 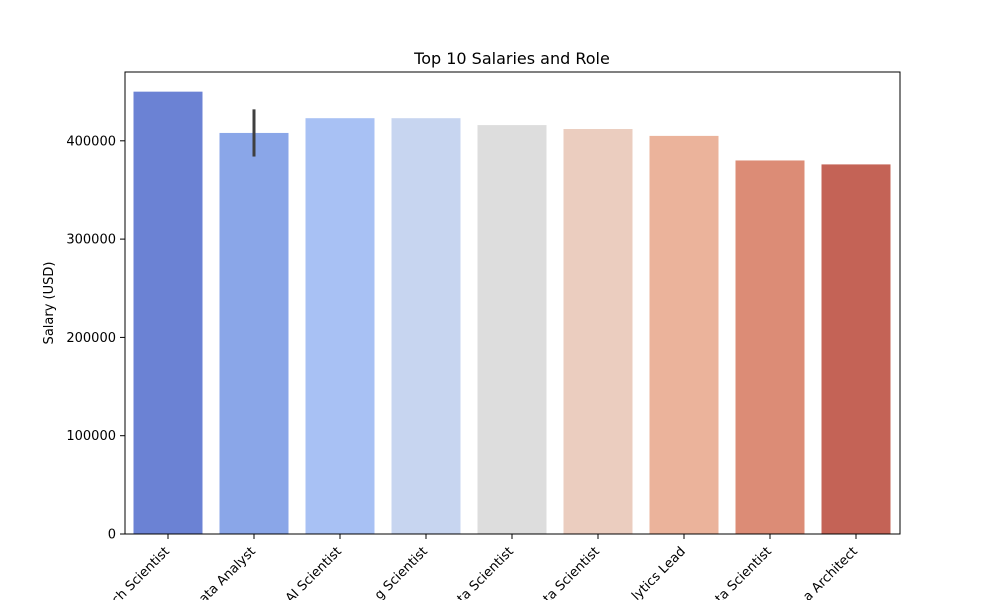 I want to click on x-tick-label: g Scientist, so click(x=401, y=572).